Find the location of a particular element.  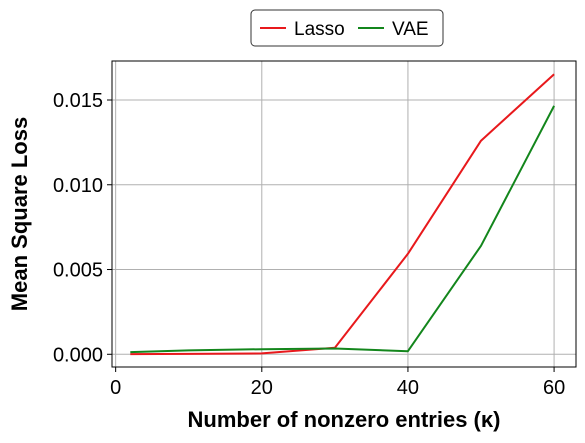

x-tick-label: 60 is located at coordinates (554, 388).